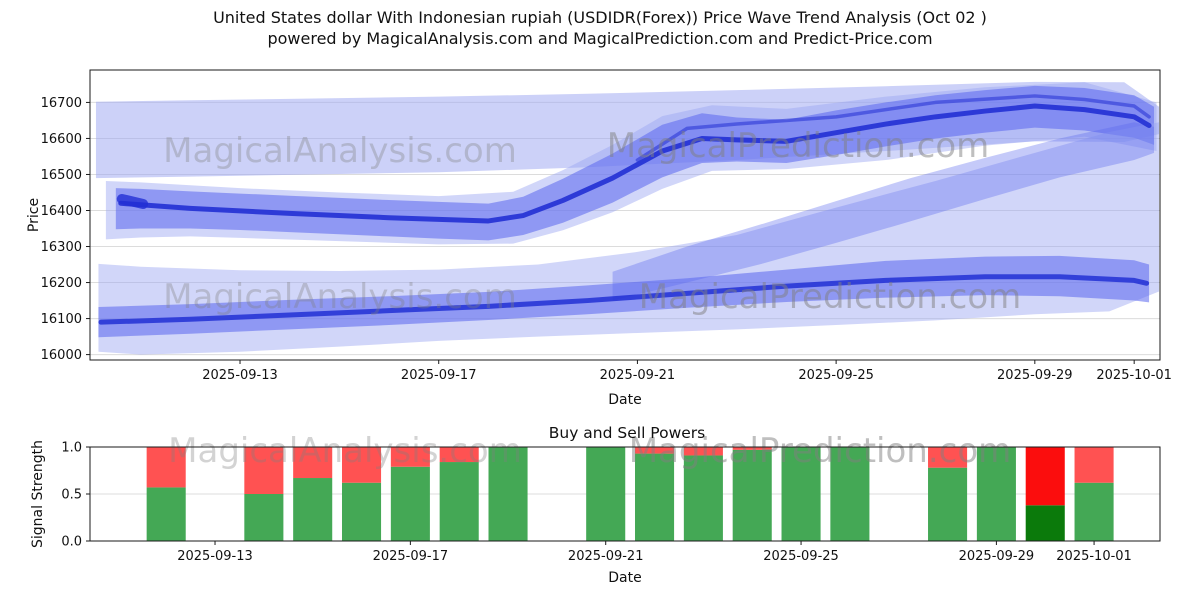 The height and width of the screenshot is (600, 1200). What do you see at coordinates (627, 433) in the screenshot?
I see `buy-sell-title: Buy and Sell Powers` at bounding box center [627, 433].